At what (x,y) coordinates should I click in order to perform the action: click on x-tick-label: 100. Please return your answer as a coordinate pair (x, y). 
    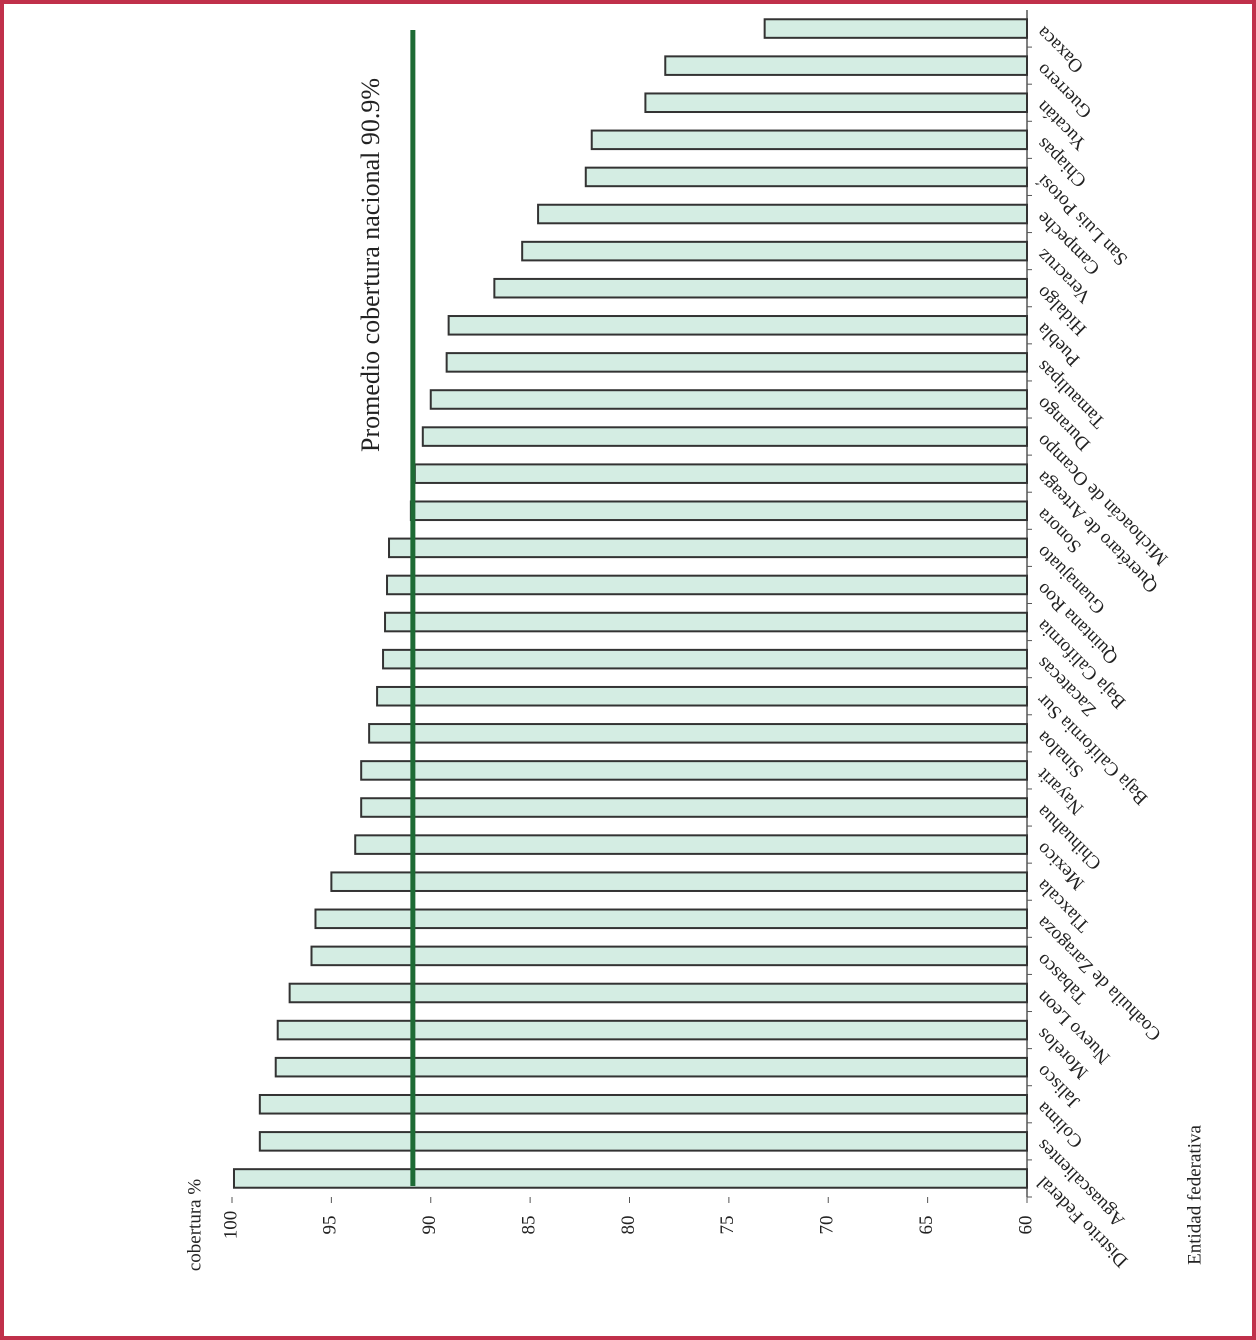
    Looking at the image, I should click on (230, 1225).